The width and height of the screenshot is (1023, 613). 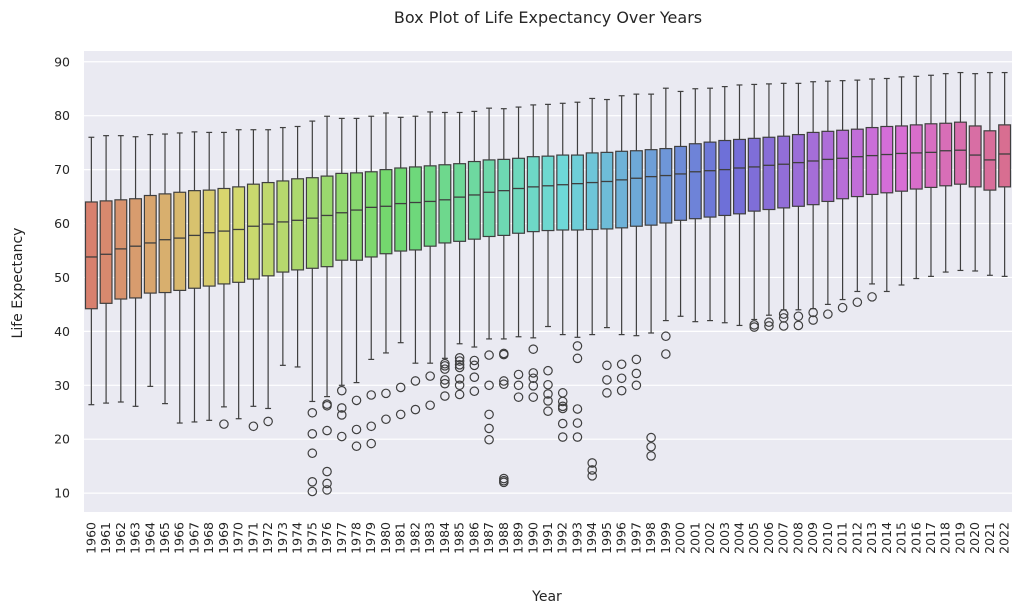 What do you see at coordinates (312, 308) in the screenshot?
I see `box-1975` at bounding box center [312, 308].